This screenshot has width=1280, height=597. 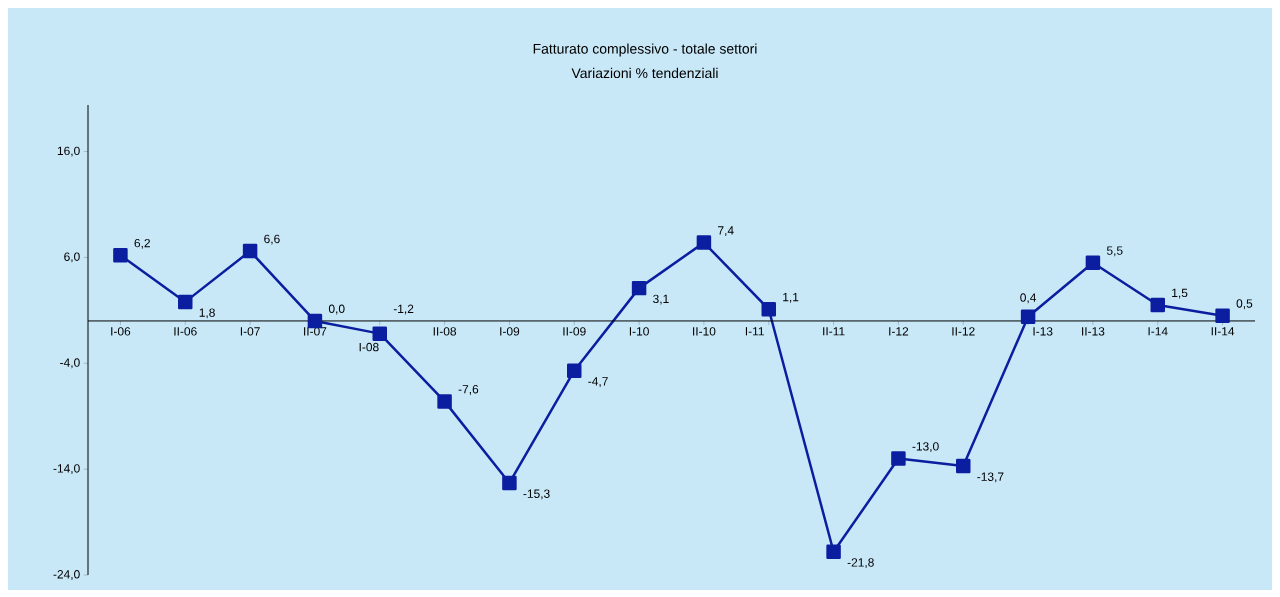 I want to click on x-tick-label: II-12, so click(x=963, y=331).